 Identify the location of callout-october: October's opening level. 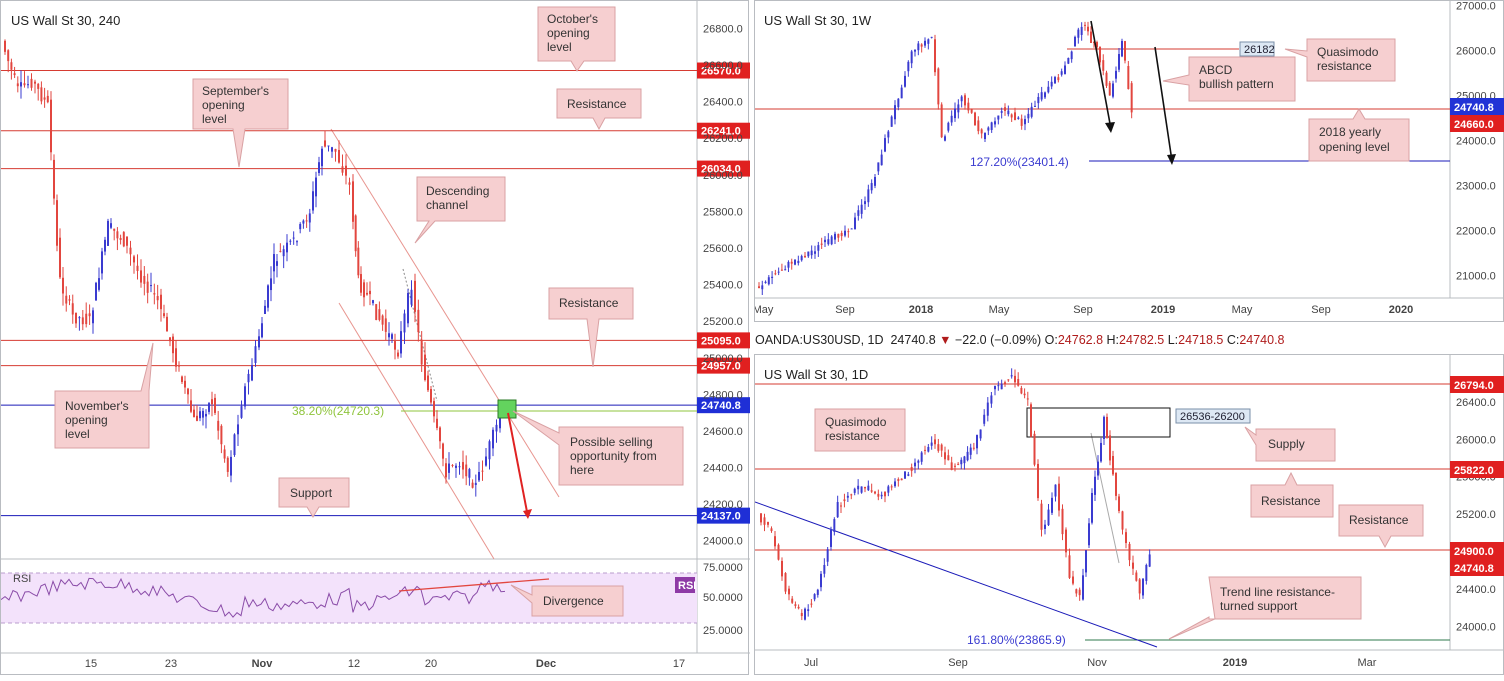
(576, 39).